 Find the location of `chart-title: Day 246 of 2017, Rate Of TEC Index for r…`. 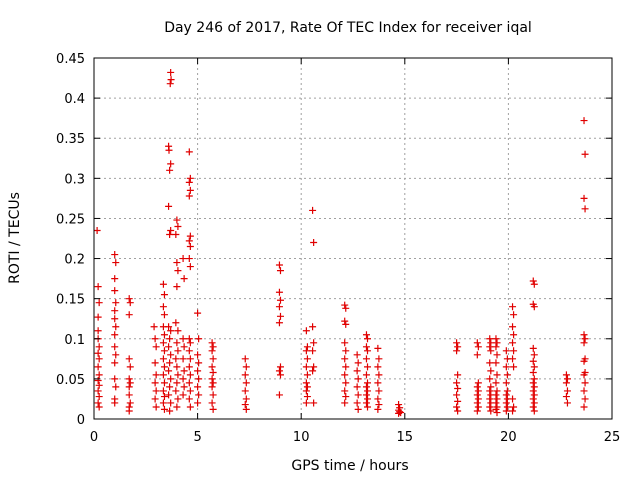

chart-title: Day 246 of 2017, Rate Of TEC Index for r… is located at coordinates (348, 28).